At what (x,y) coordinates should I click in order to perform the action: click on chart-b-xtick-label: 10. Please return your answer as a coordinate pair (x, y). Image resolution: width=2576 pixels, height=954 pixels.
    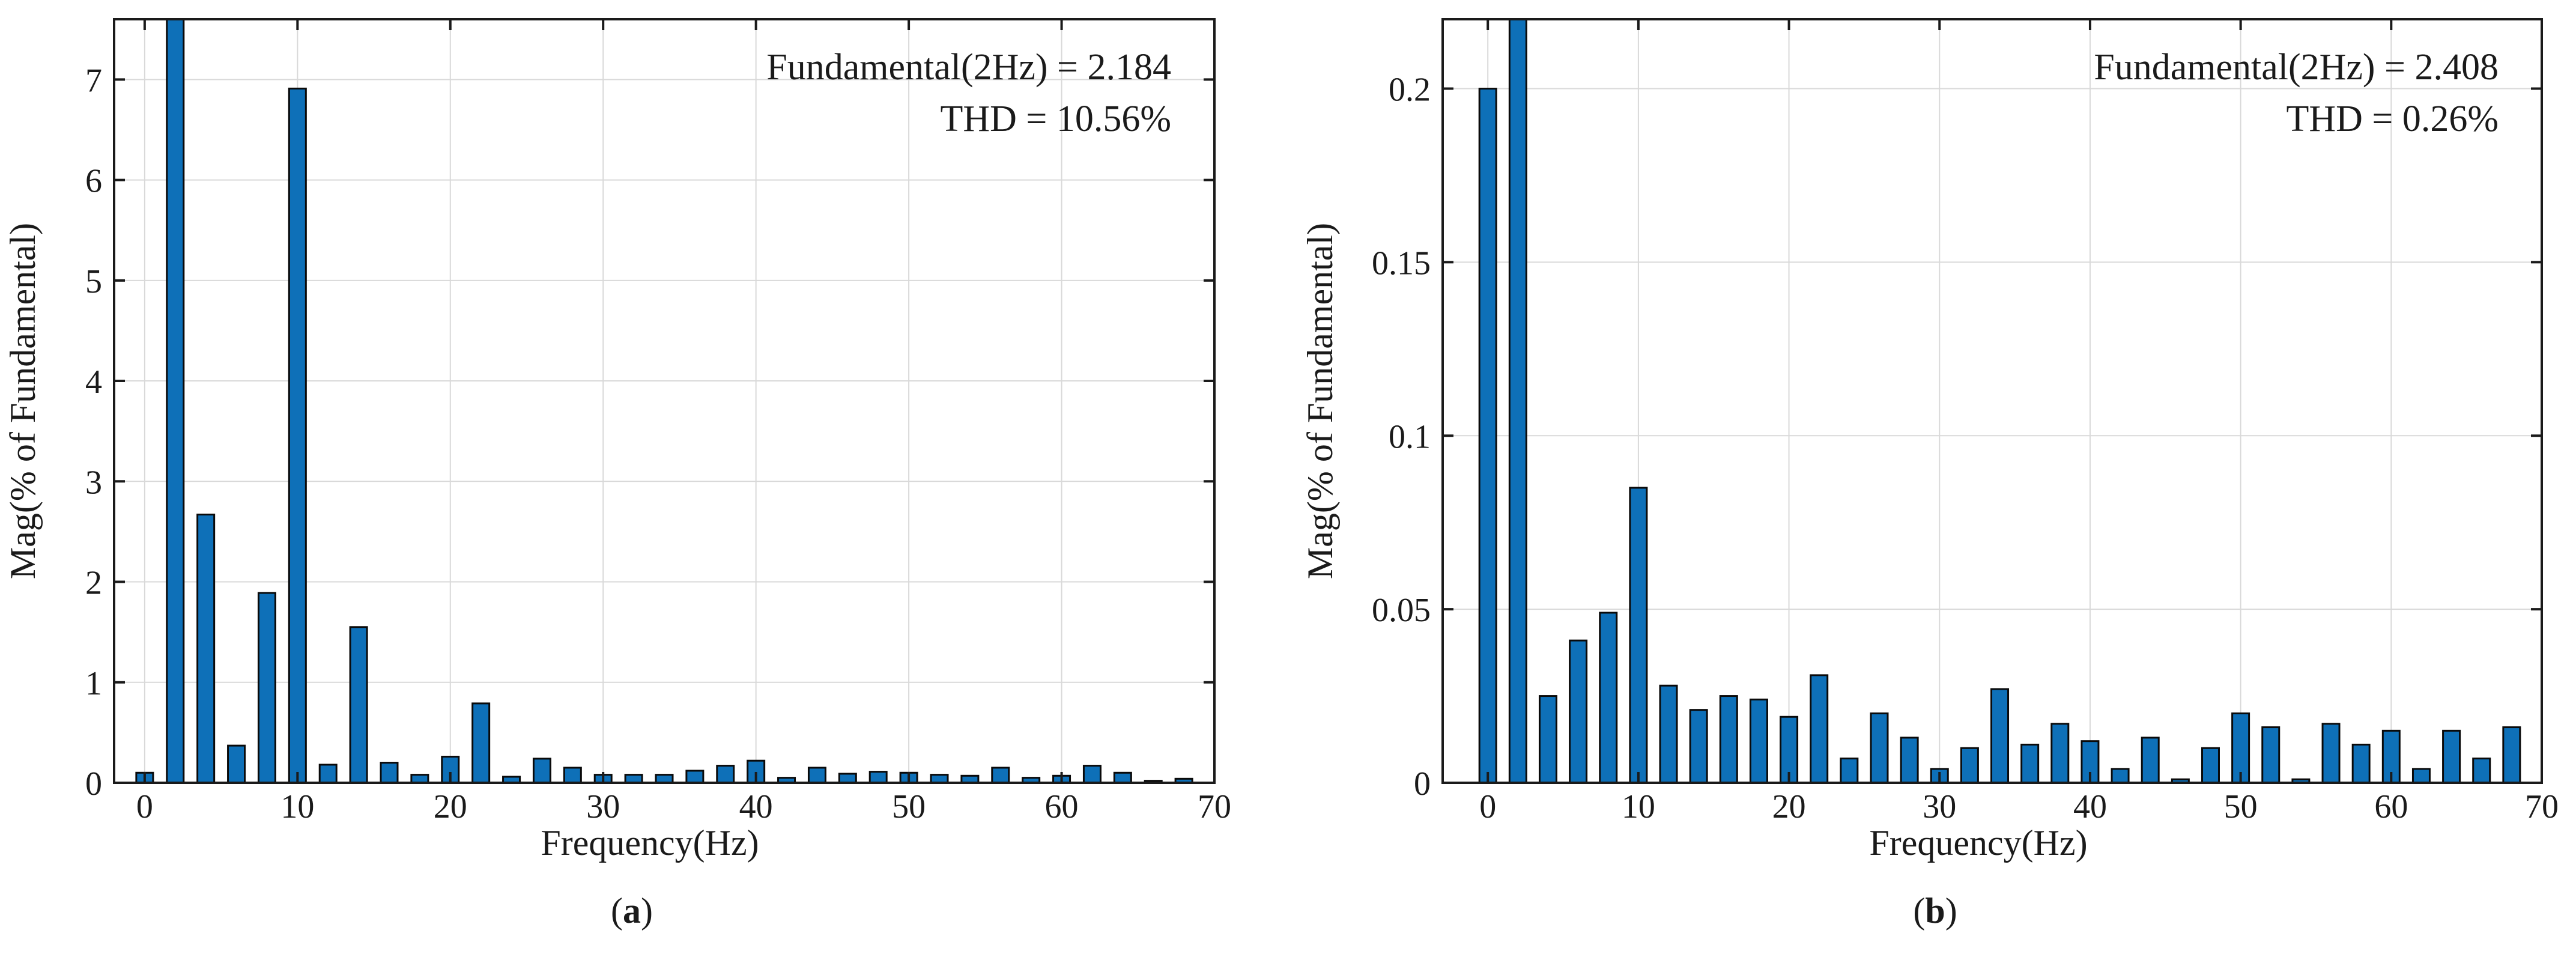
    Looking at the image, I should click on (1638, 806).